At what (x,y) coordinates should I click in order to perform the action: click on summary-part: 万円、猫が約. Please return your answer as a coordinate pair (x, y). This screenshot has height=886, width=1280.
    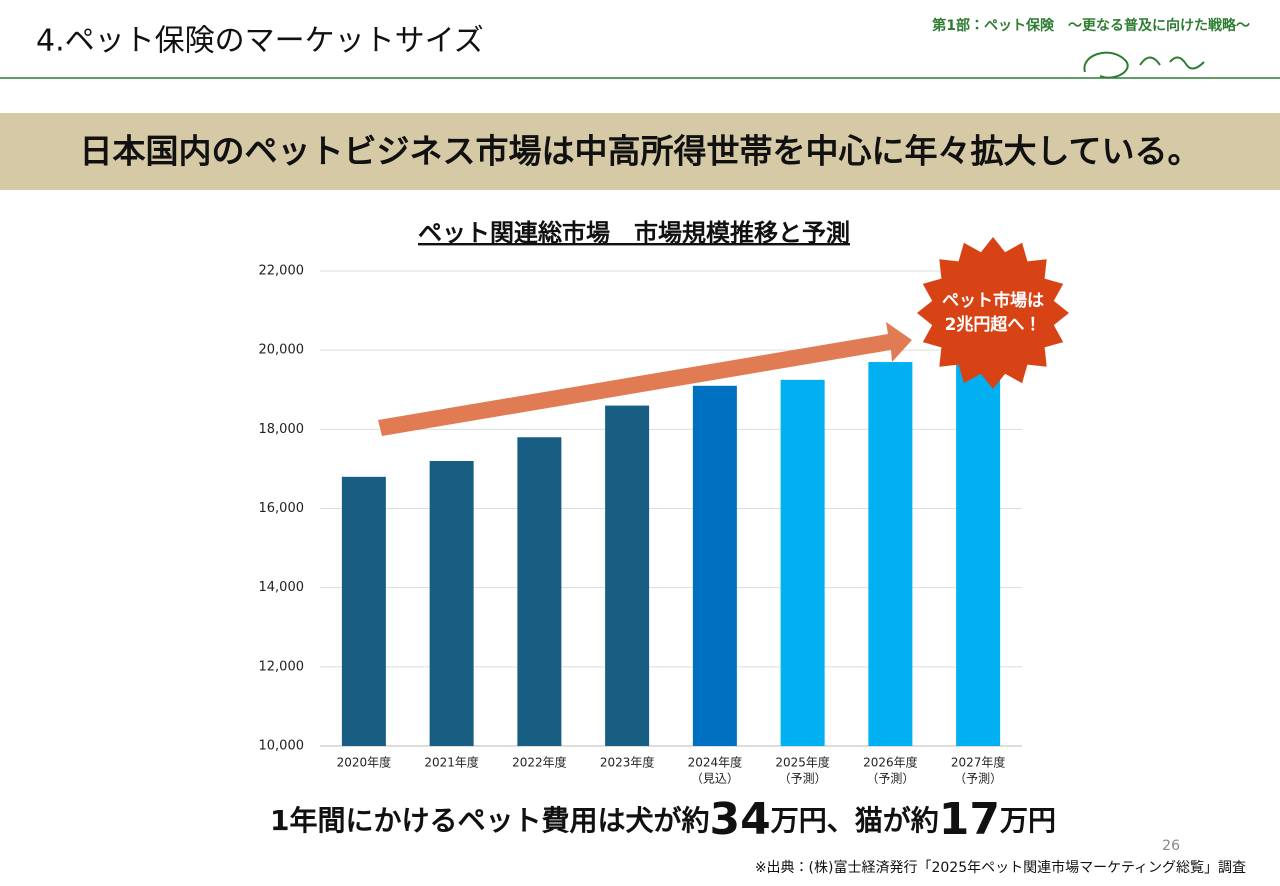
    Looking at the image, I should click on (855, 820).